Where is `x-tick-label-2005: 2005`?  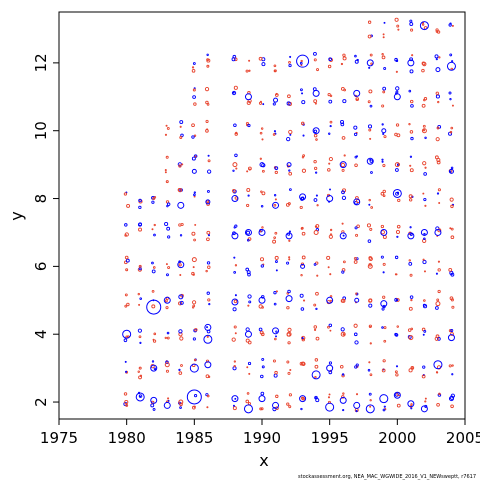 x-tick-label-2005: 2005 is located at coordinates (463, 438).